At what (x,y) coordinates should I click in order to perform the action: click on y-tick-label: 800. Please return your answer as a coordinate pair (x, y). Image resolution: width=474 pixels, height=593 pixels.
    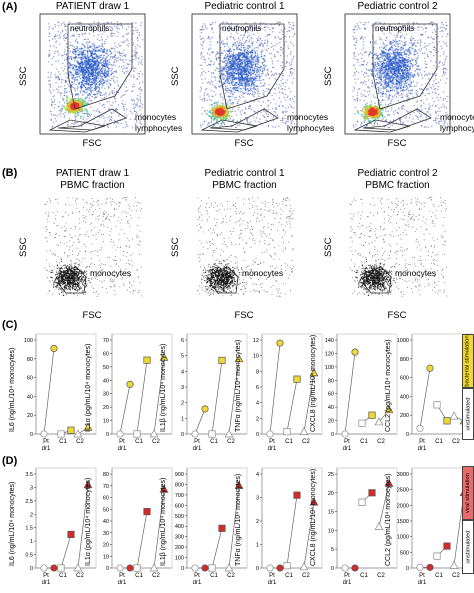
    Looking at the image, I should click on (179, 485).